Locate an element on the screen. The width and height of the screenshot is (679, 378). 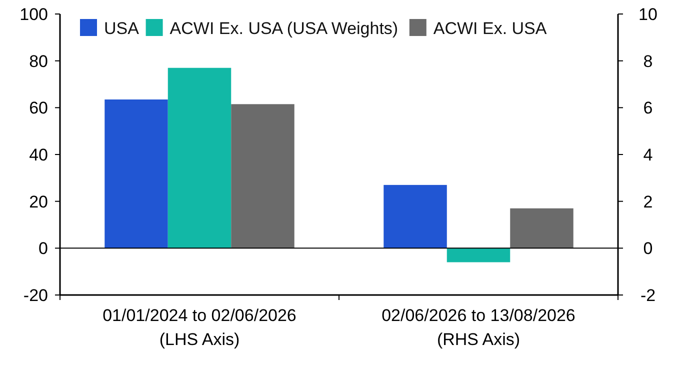
y2-tick-label: 0 is located at coordinates (648, 248).